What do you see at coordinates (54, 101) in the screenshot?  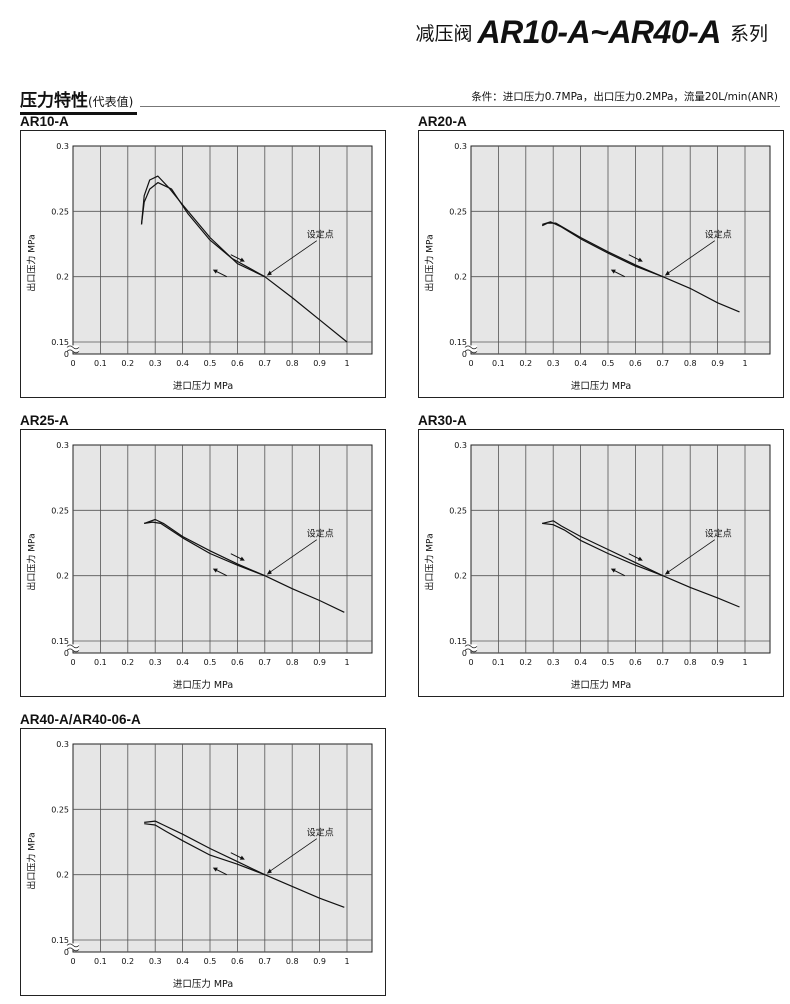 I see `section-title-main: 压力特性` at bounding box center [54, 101].